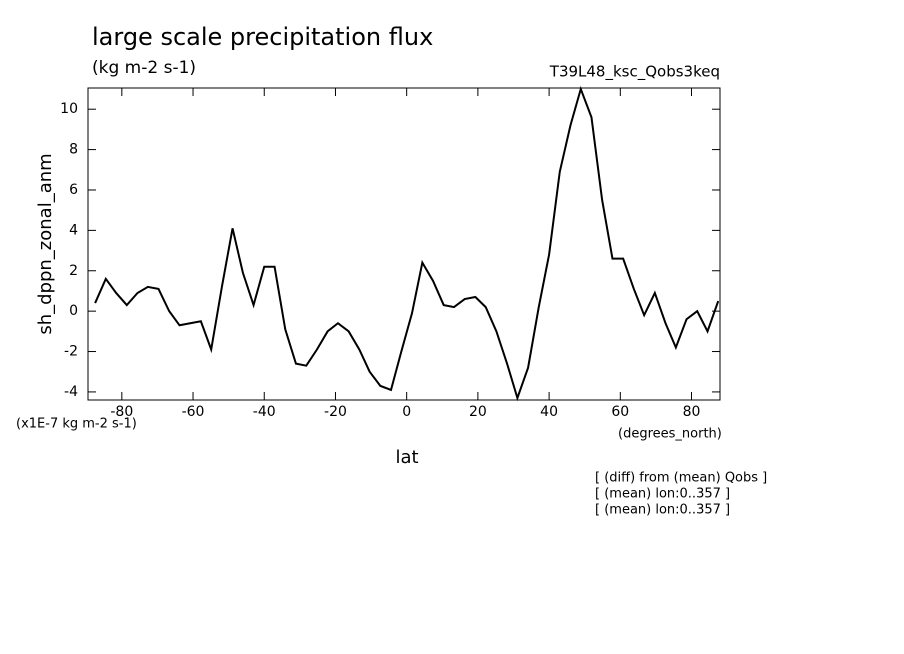 The width and height of the screenshot is (904, 654). Describe the element at coordinates (73, 190) in the screenshot. I see `y-tick-label: 6` at that location.